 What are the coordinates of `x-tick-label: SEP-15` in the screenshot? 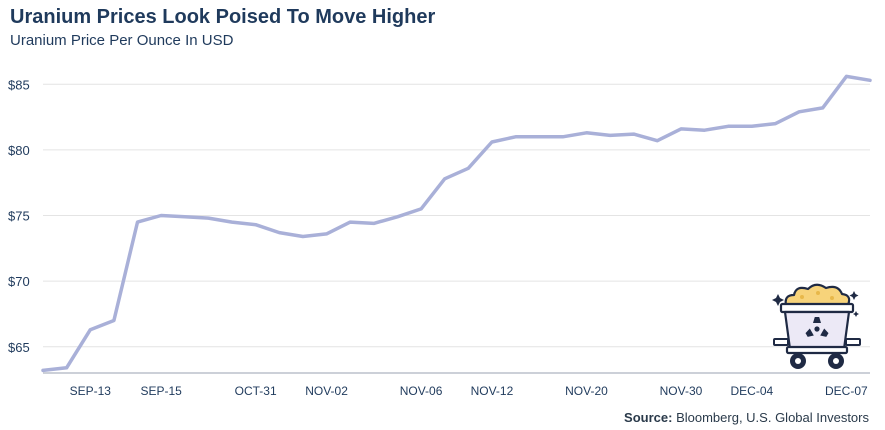 It's located at (161, 391).